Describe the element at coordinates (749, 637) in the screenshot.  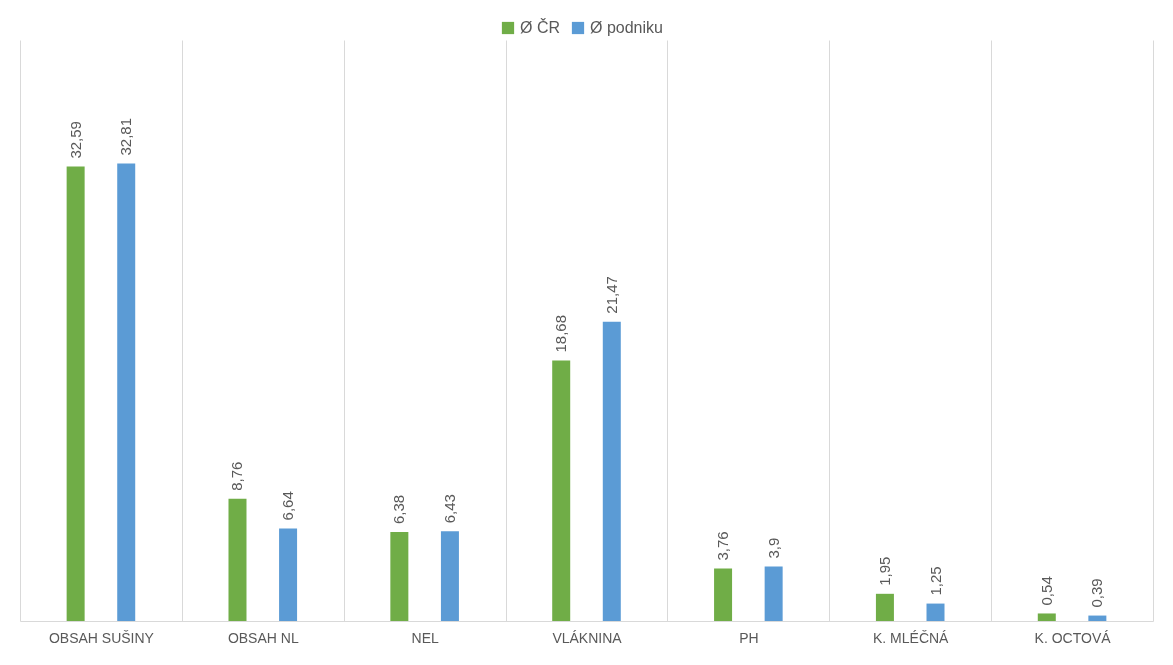
I see `x-tick-label: PH` at that location.